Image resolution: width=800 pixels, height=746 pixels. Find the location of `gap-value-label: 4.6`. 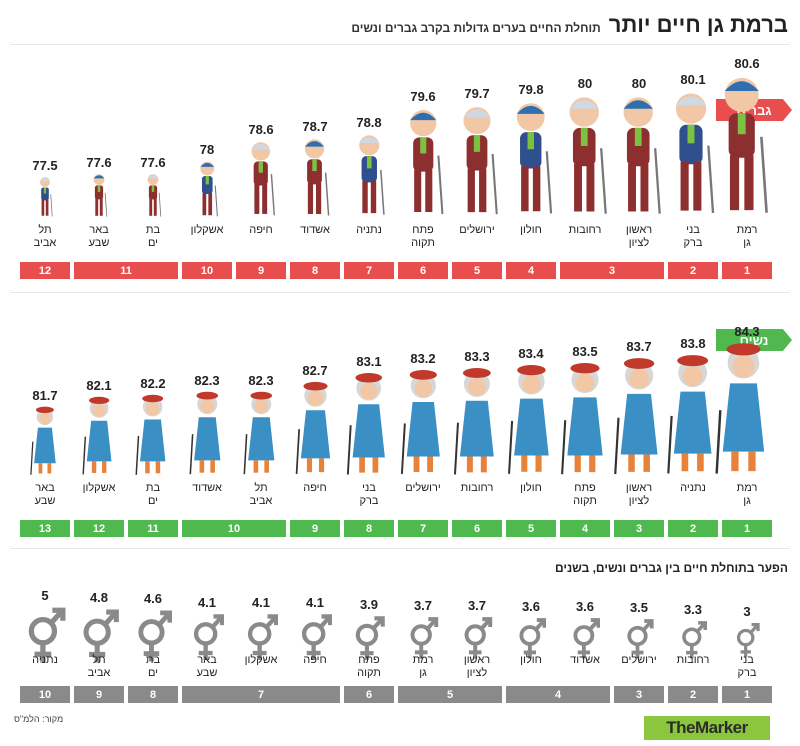

gap-value-label: 4.6 is located at coordinates (153, 599).